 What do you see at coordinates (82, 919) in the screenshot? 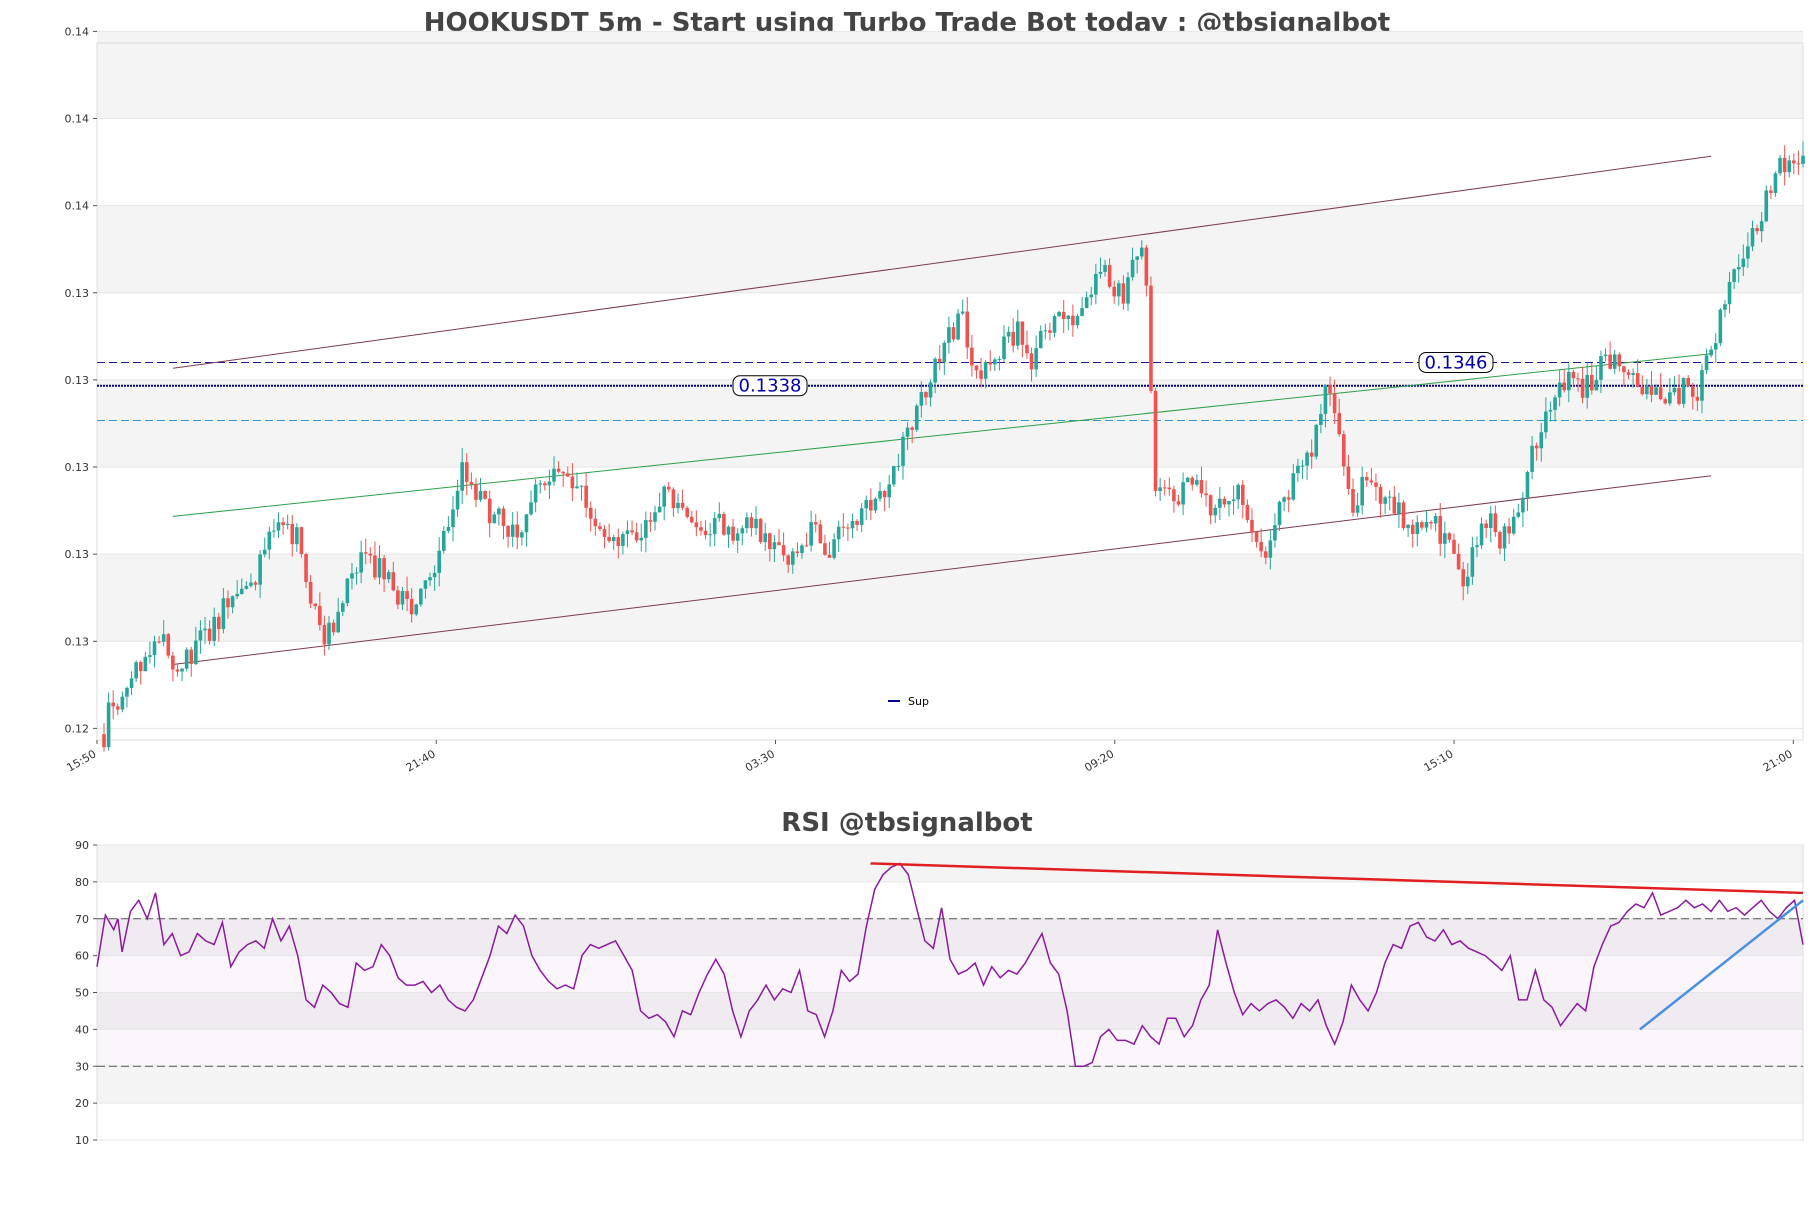
I see `rsi-y-tick-label: 70` at bounding box center [82, 919].